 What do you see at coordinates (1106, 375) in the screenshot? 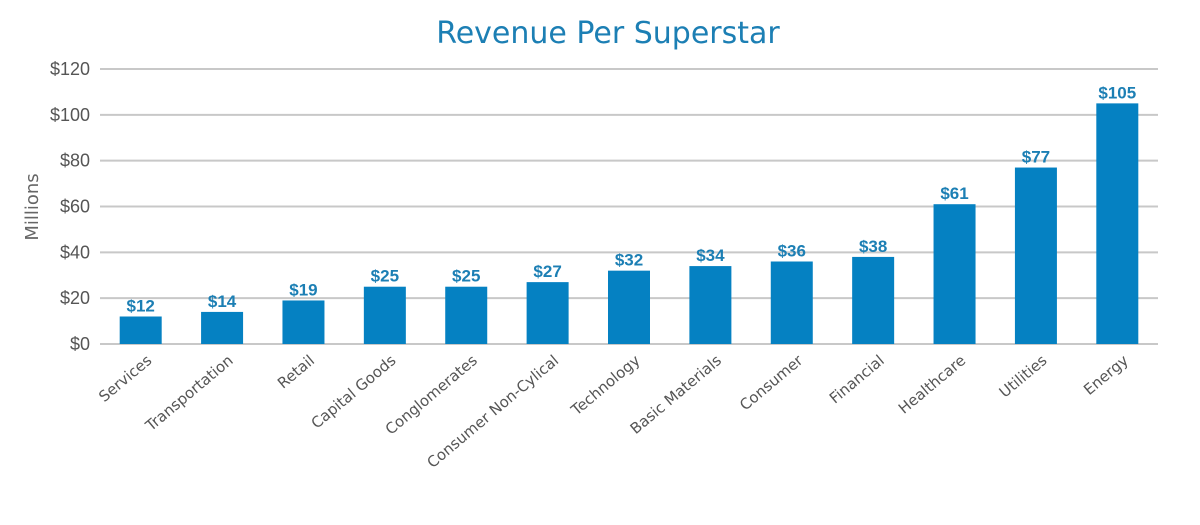
I see `x-tick-label: Energy` at bounding box center [1106, 375].